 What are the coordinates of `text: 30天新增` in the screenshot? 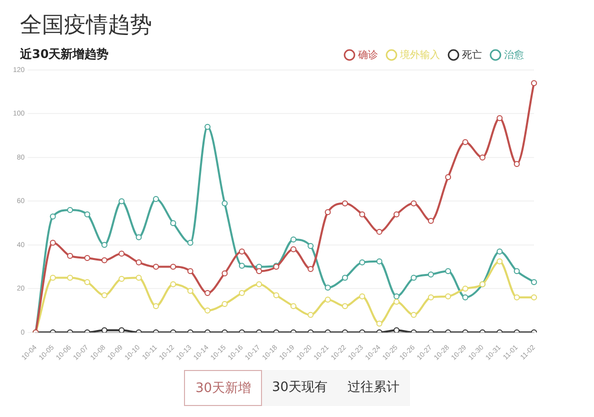 It's located at (223, 388).